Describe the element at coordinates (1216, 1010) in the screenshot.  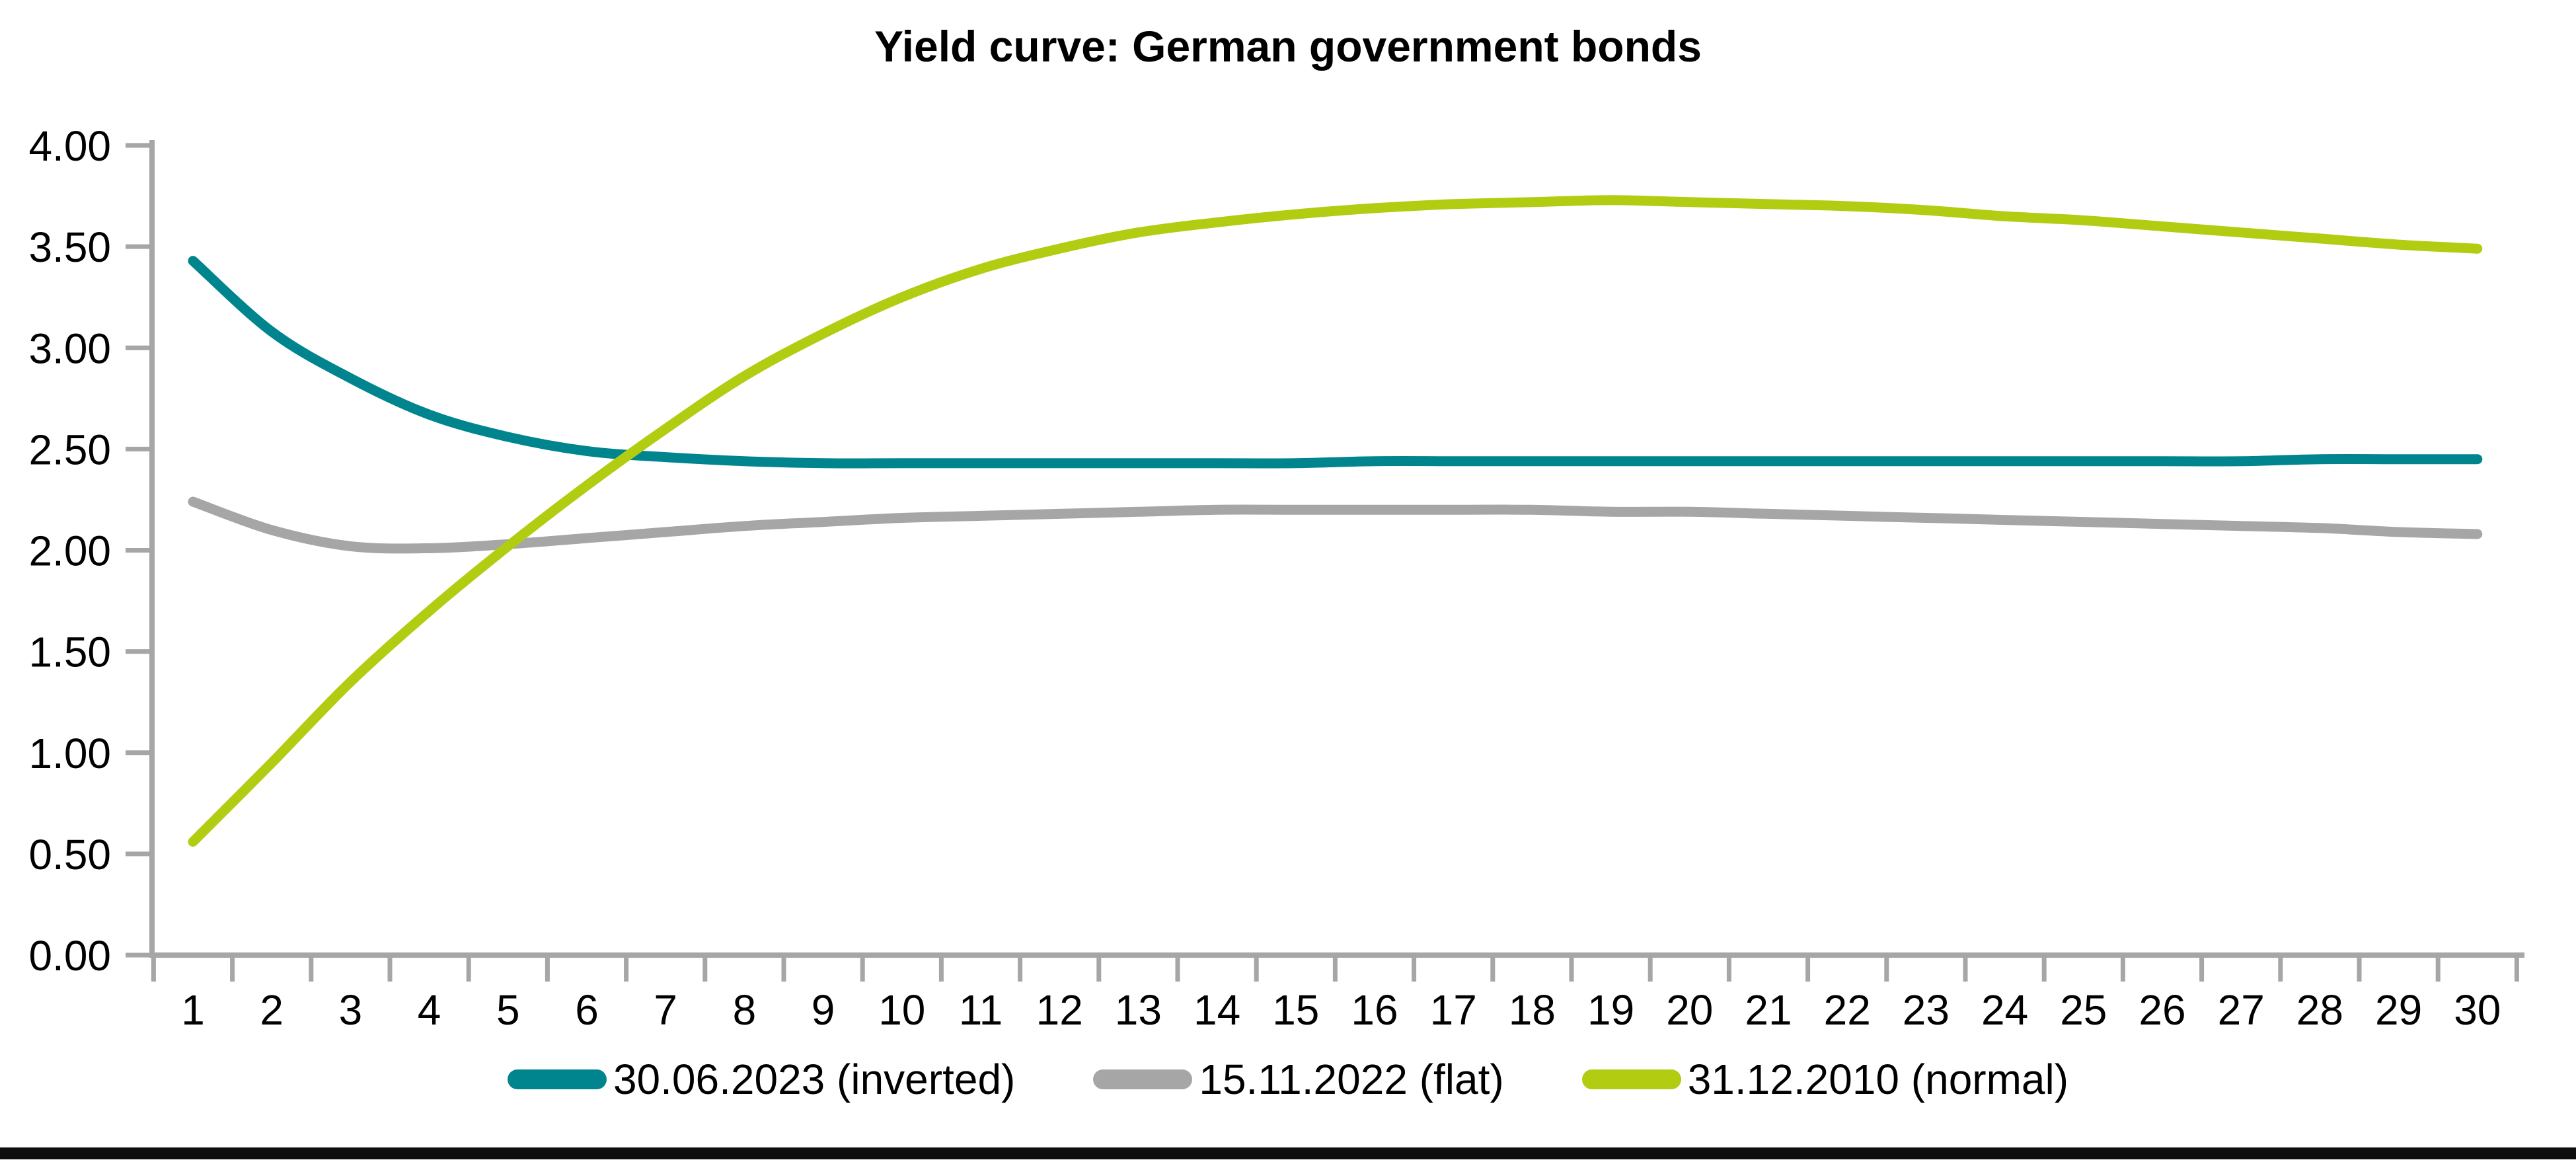
I see `svg-text: 14` at that location.